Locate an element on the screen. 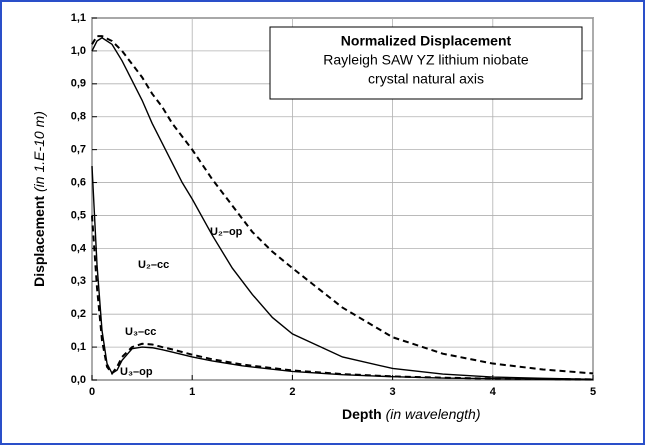  legend-box is located at coordinates (426, 63).